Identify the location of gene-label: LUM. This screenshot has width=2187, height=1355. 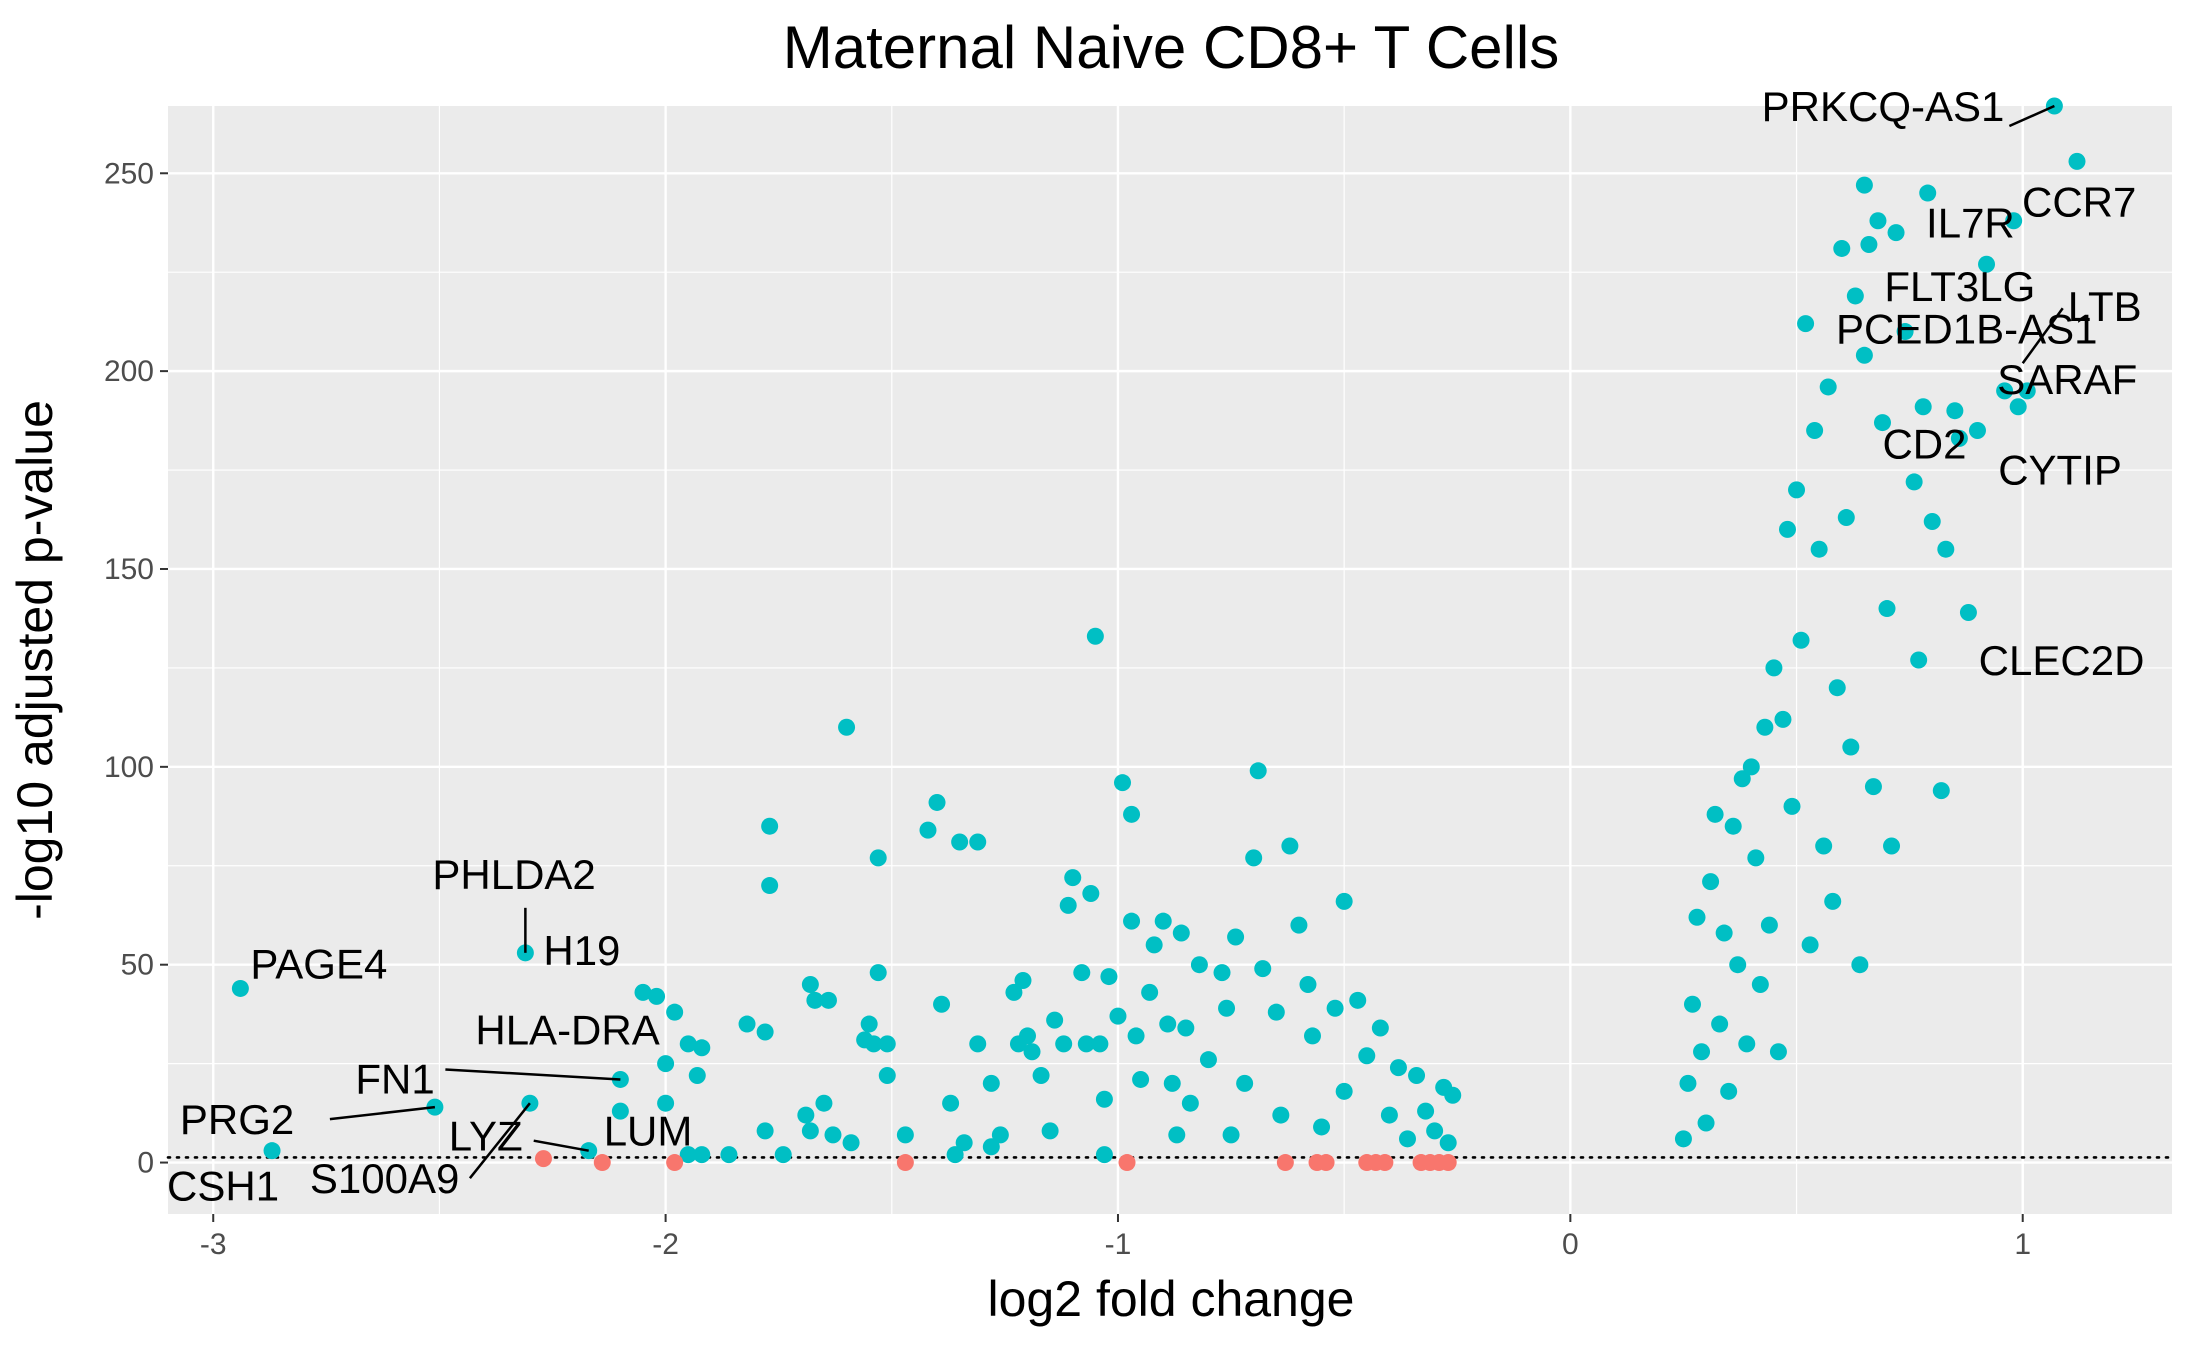
(648, 1131).